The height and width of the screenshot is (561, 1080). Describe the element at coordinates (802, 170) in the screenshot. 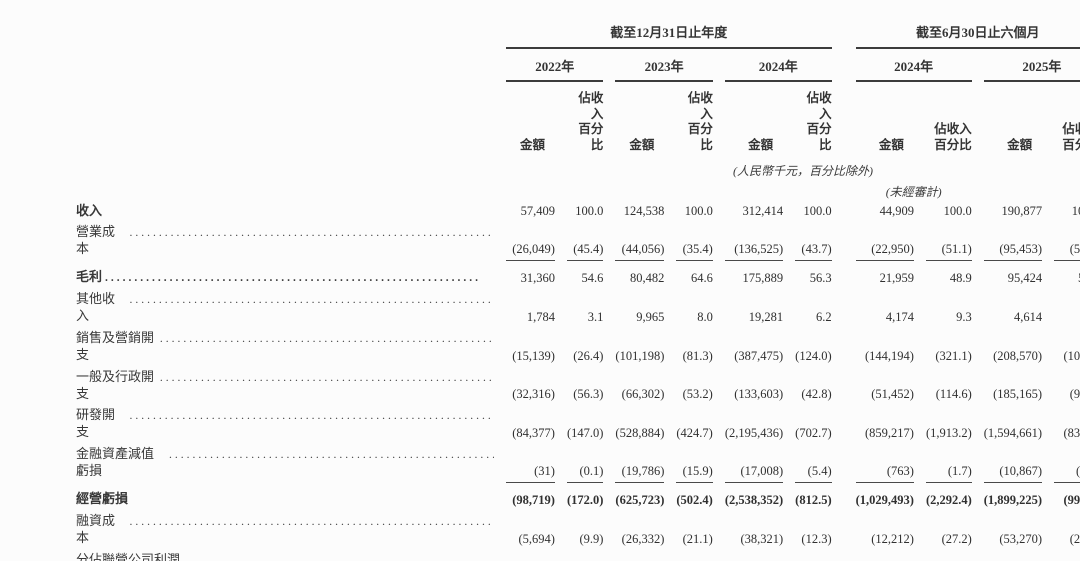

I see `unit-note: (人民幣千元，百分比除外)` at that location.